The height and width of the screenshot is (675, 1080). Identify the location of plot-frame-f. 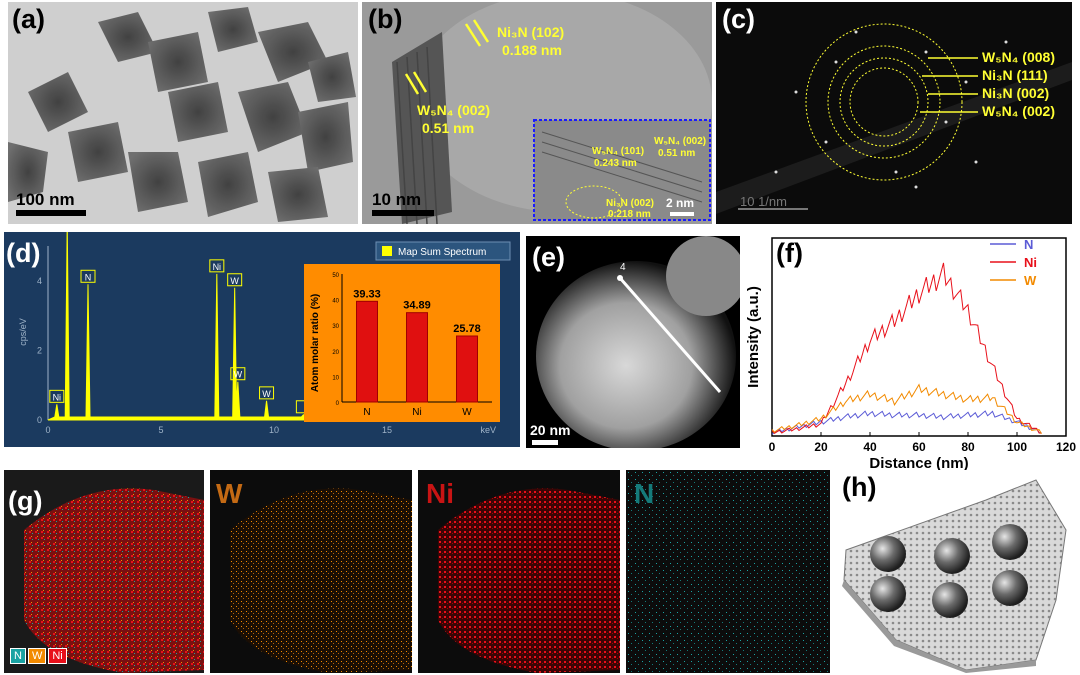
(919, 337).